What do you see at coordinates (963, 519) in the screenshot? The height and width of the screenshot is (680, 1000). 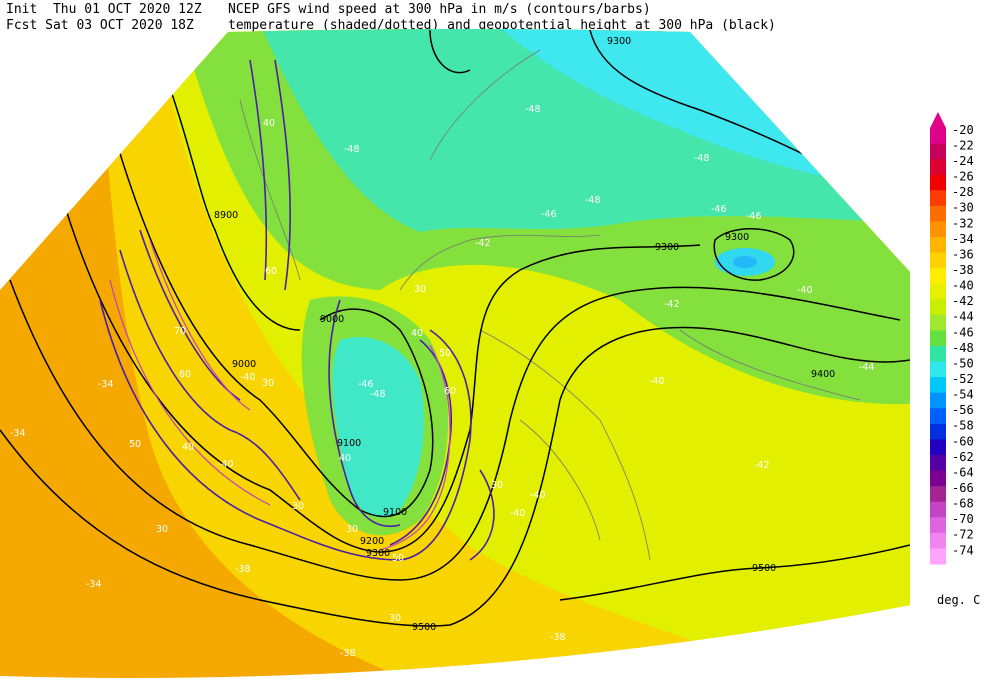 I see `colorbar-label: -70` at bounding box center [963, 519].